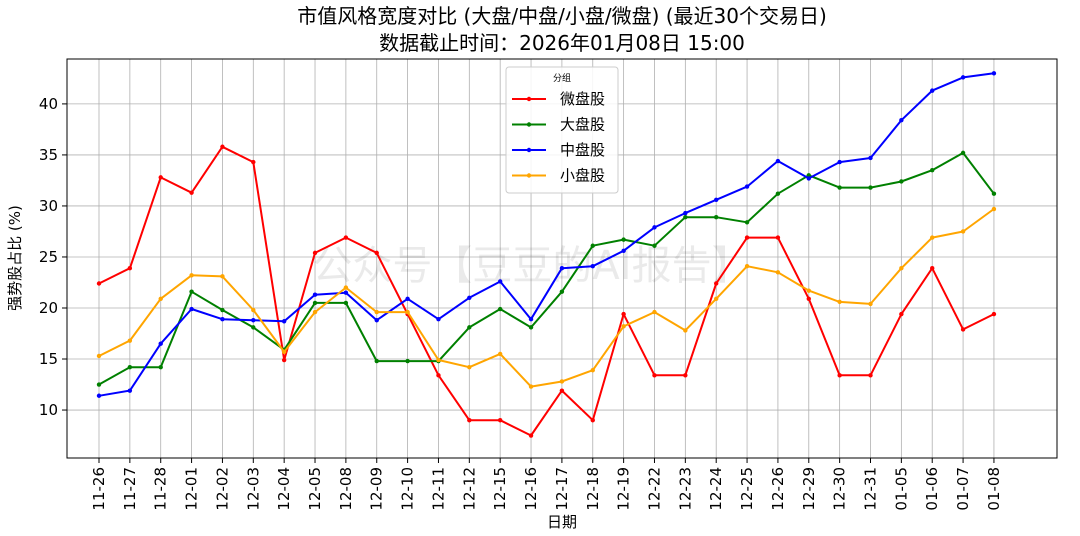 The height and width of the screenshot is (536, 1080). Describe the element at coordinates (48, 155) in the screenshot. I see `y-tick-label: 35` at that location.